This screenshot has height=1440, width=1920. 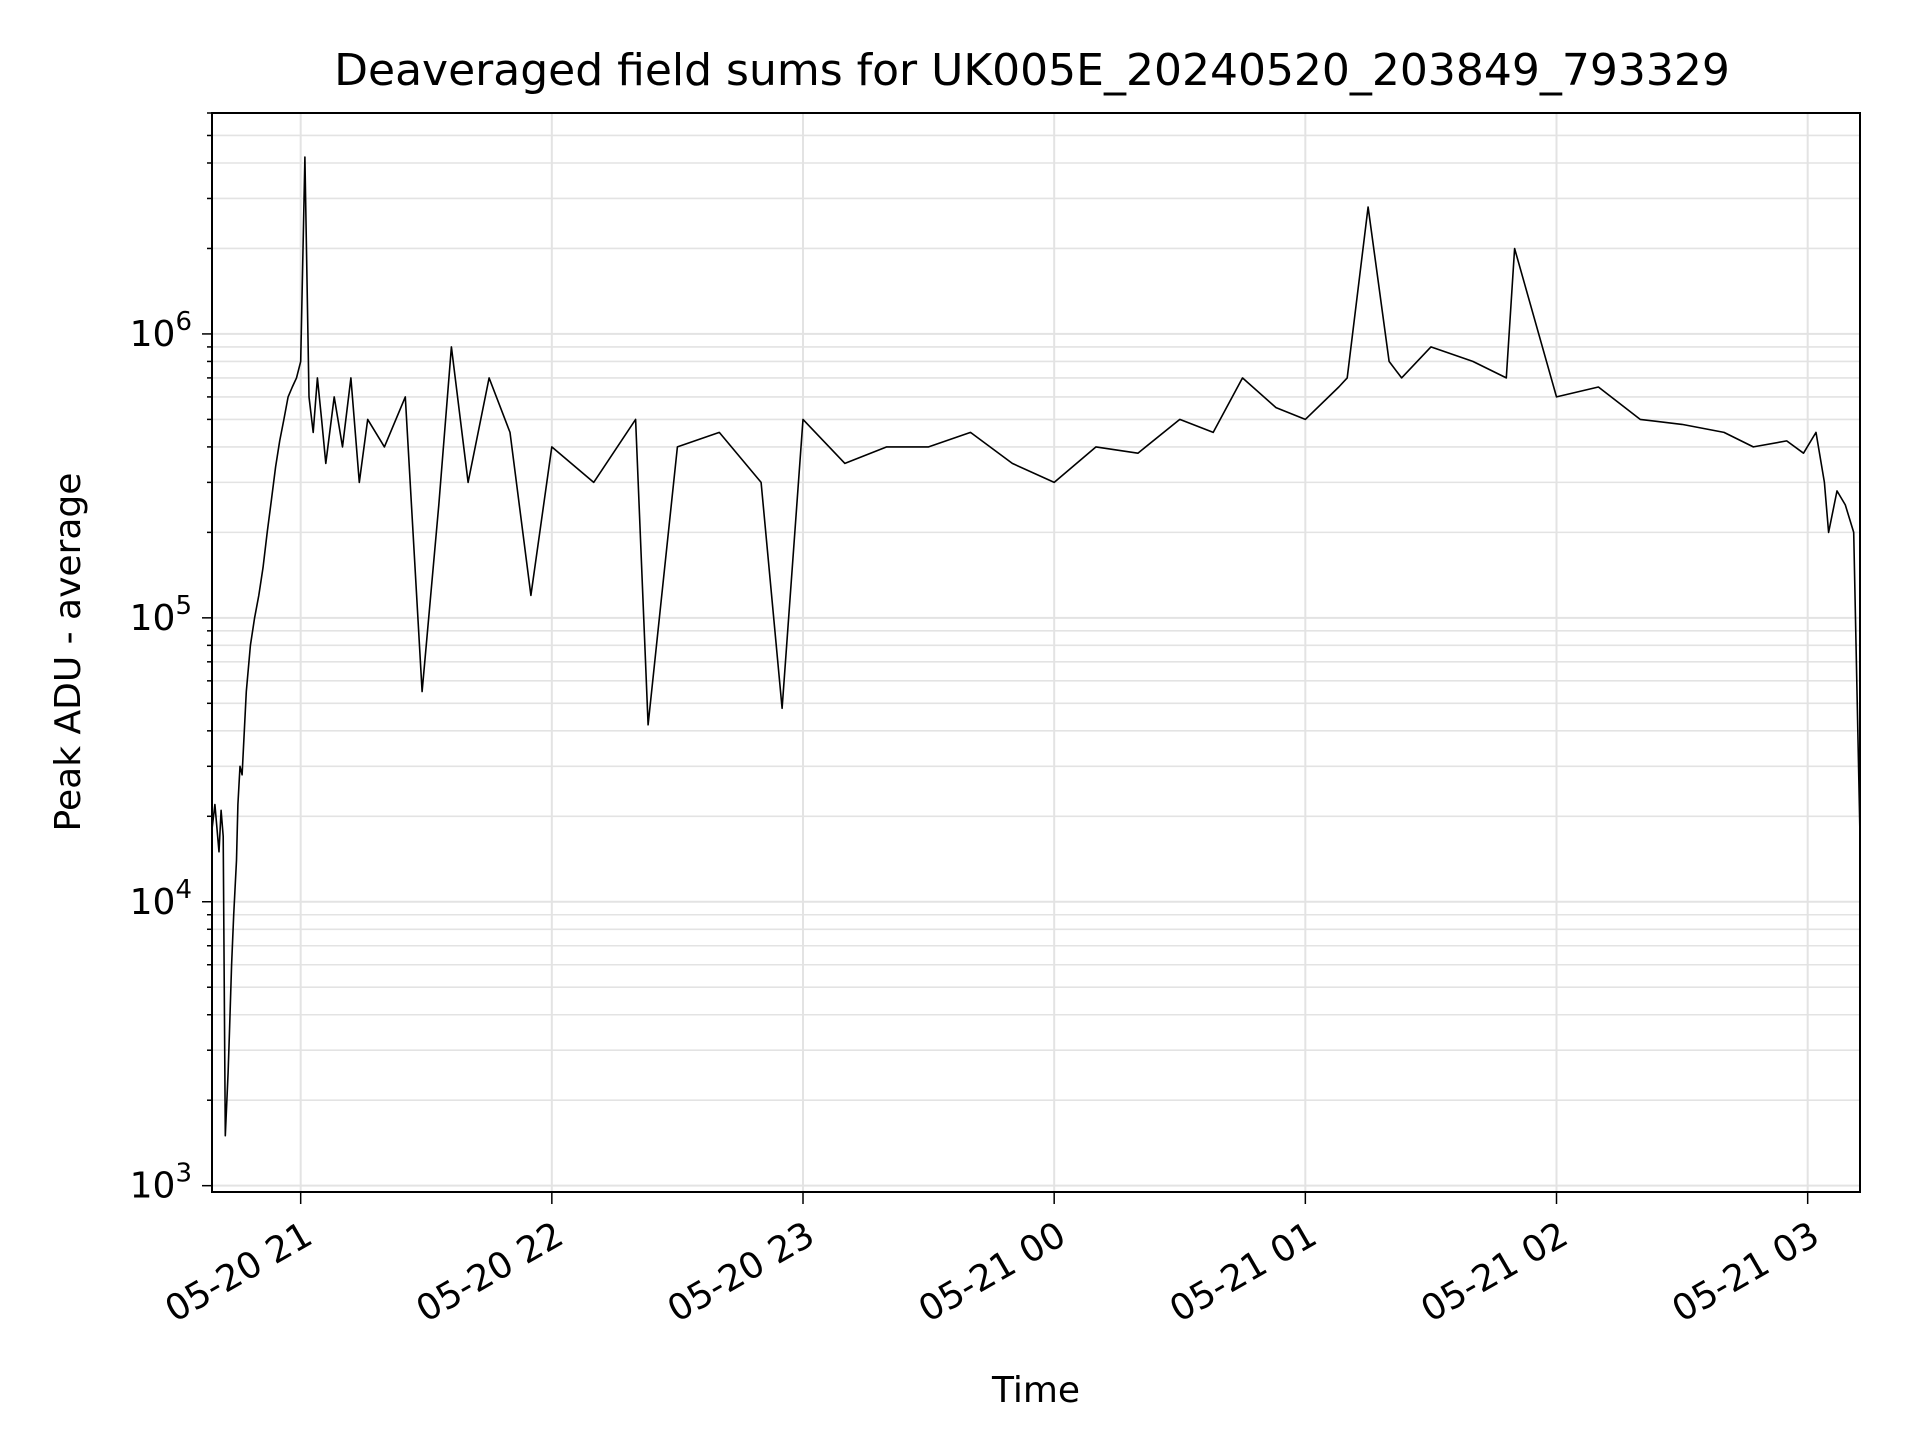 I want to click on y-tick-label: 10⁵, so click(x=161, y=615).